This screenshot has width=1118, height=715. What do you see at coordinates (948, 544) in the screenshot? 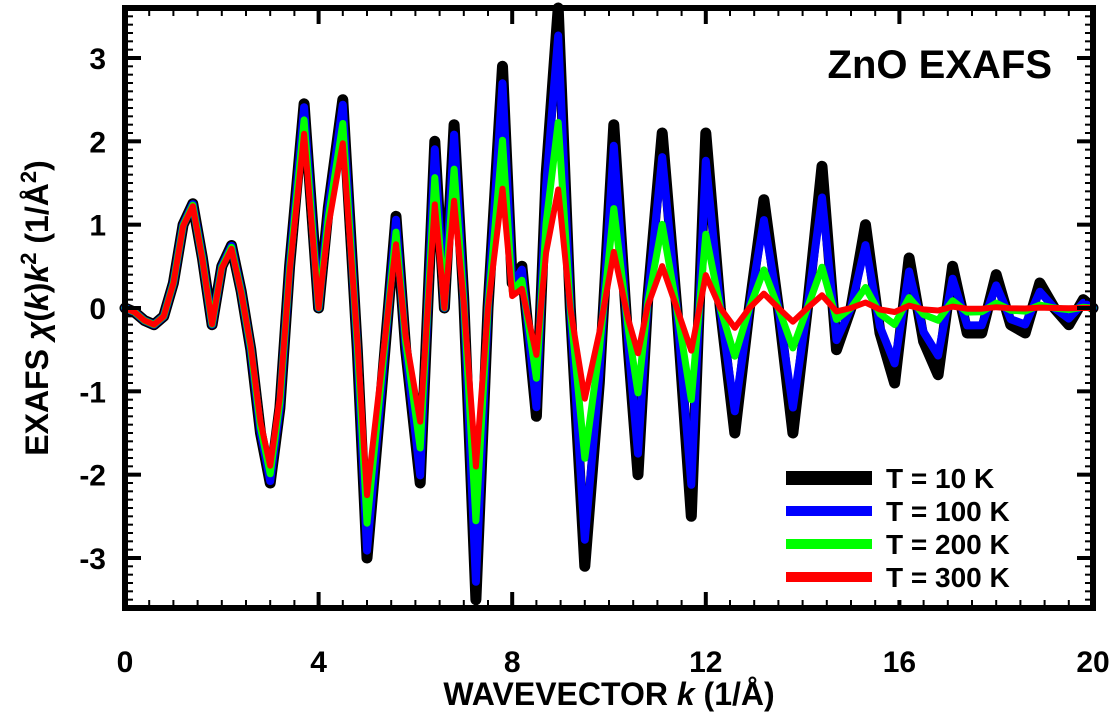
I see `legend-label-3: T = 200 K` at bounding box center [948, 544].